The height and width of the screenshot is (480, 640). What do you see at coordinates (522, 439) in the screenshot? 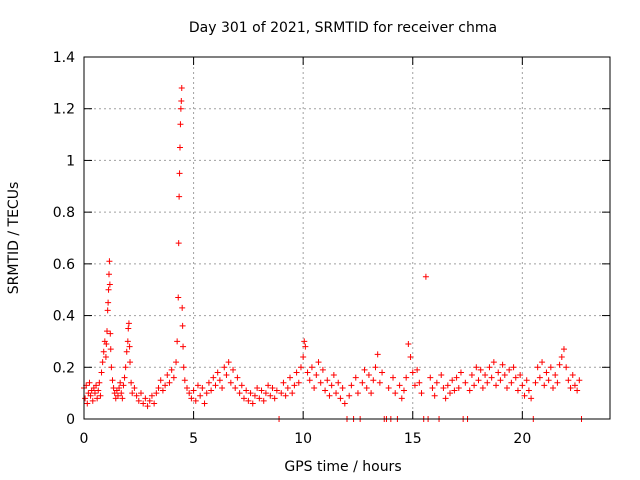
I see `x-tick-label: 20` at bounding box center [522, 439].